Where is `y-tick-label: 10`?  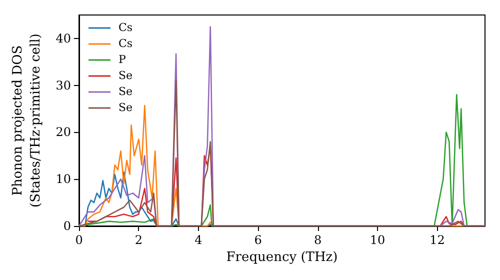 y-tick-label: 10 is located at coordinates (63, 179).